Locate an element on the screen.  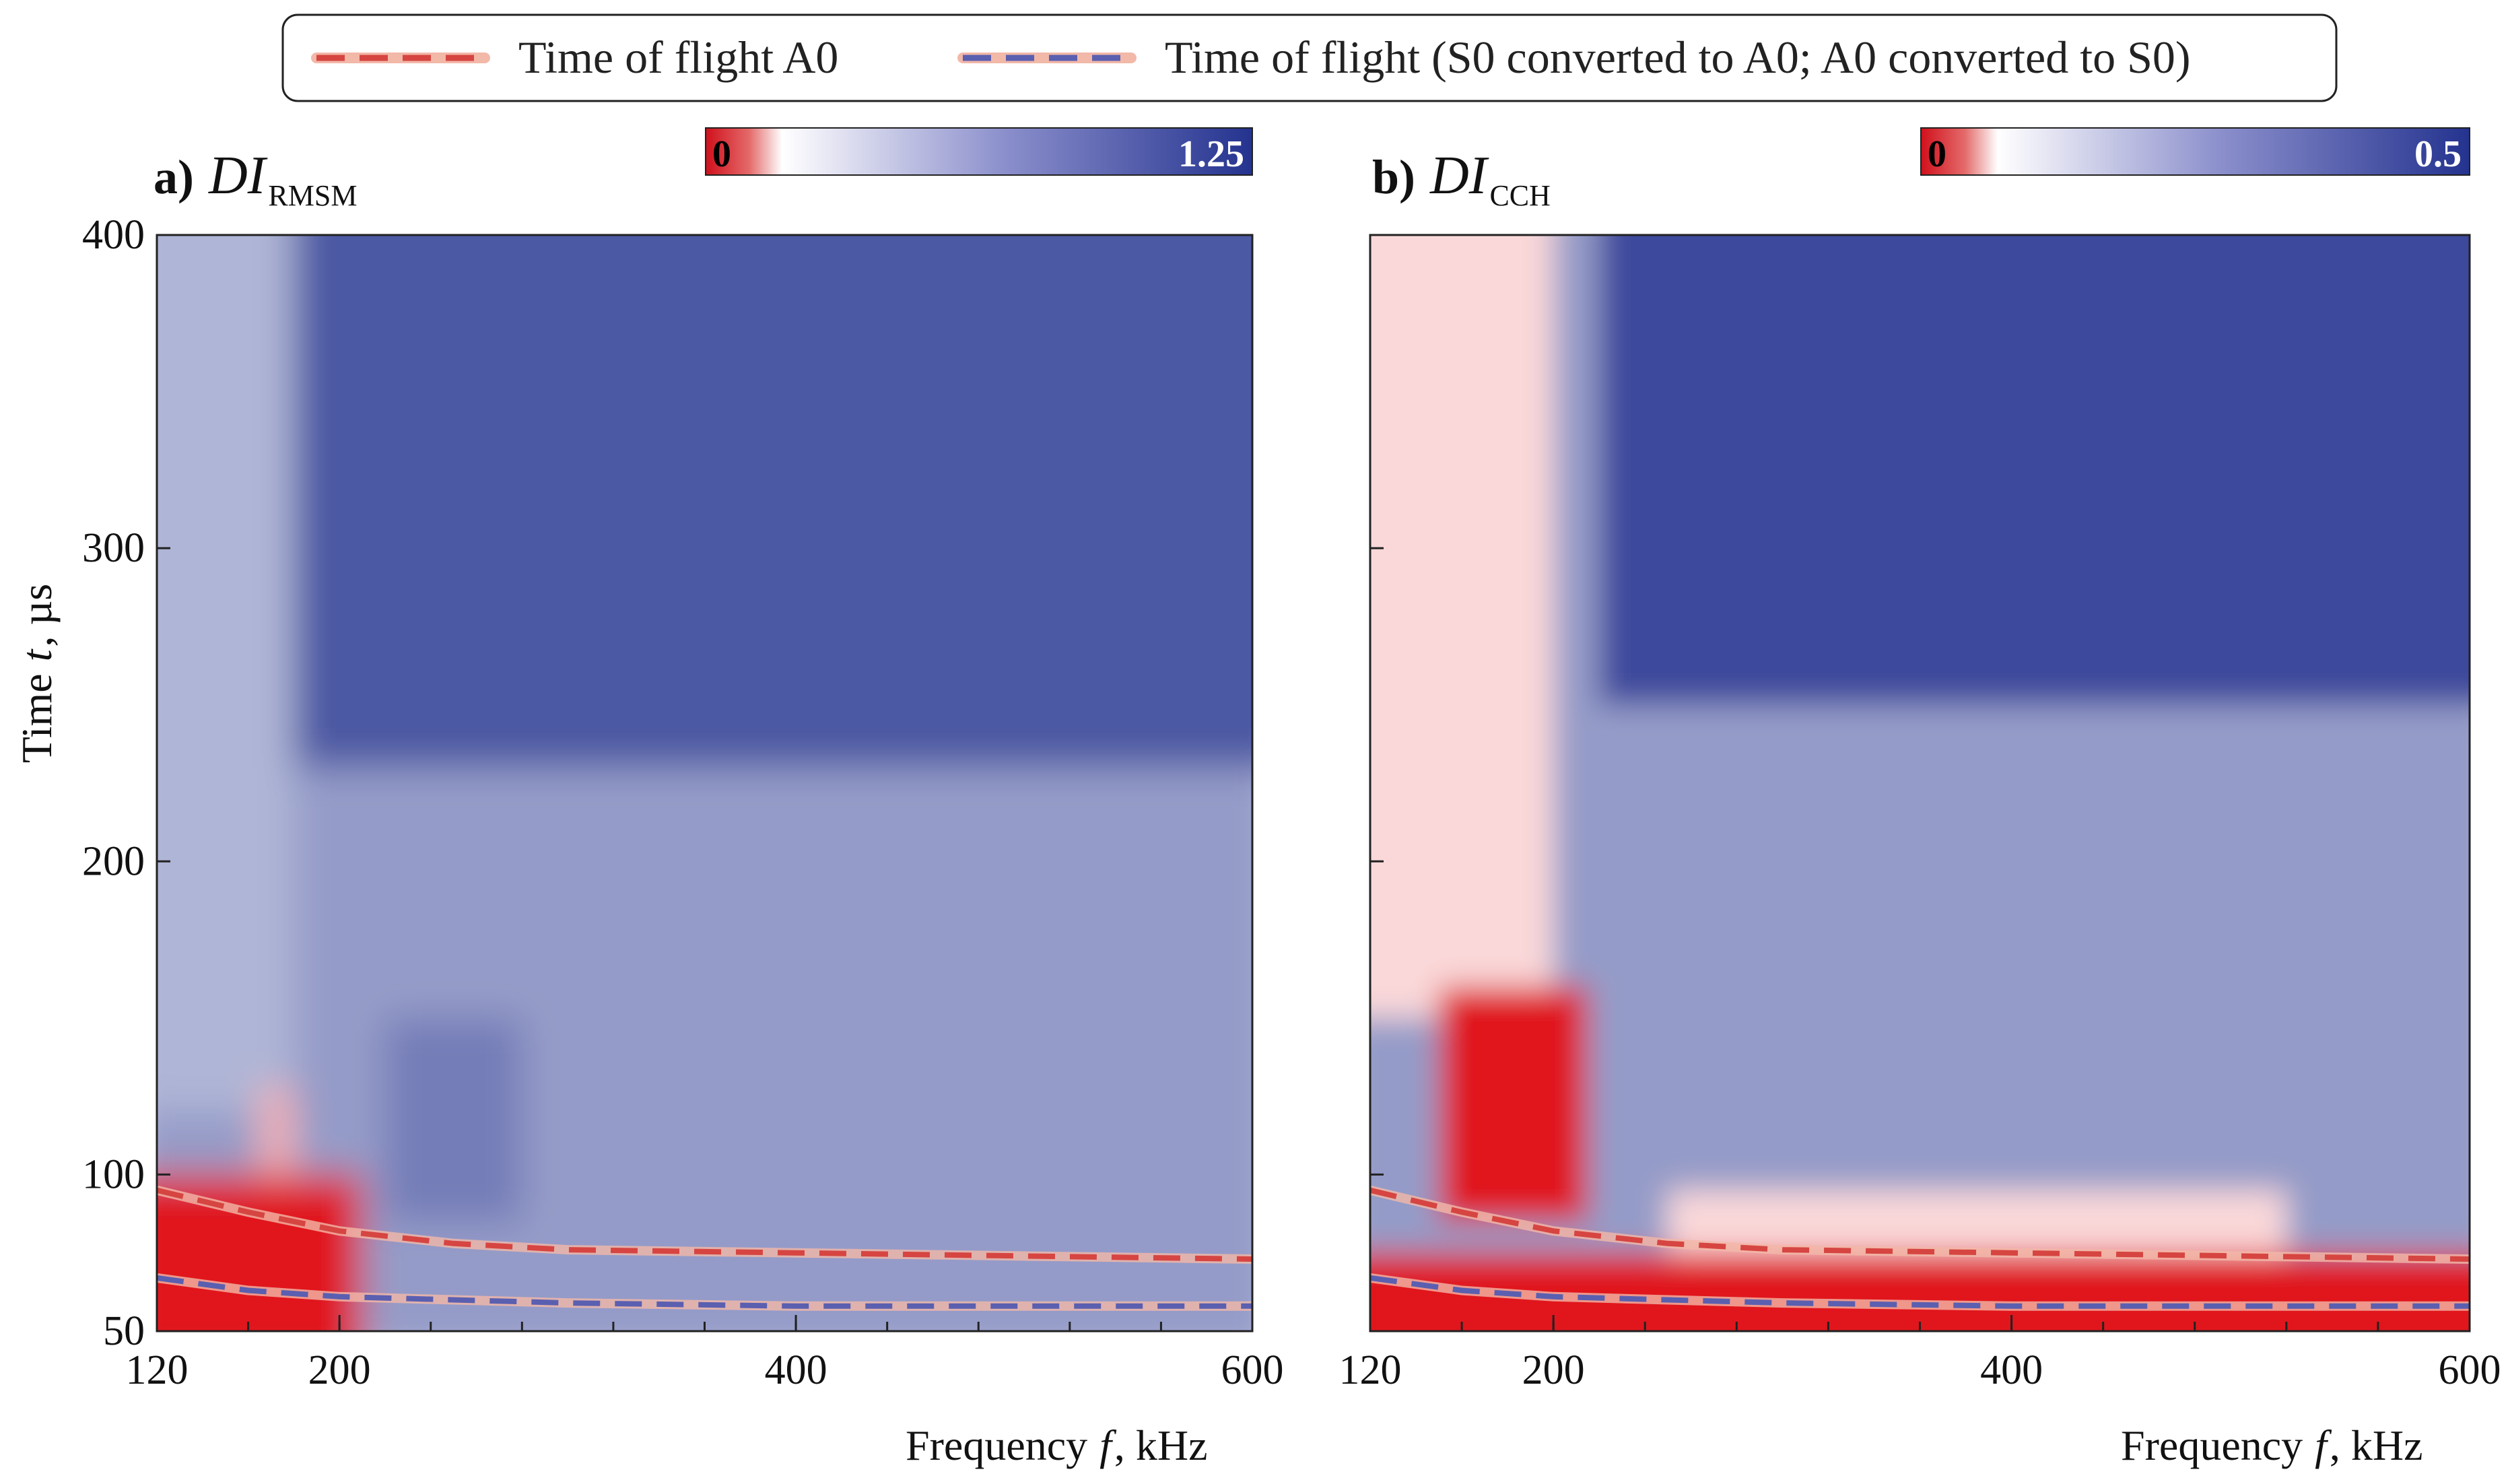
panel-a-title: a) DI RMSM is located at coordinates (255, 179).